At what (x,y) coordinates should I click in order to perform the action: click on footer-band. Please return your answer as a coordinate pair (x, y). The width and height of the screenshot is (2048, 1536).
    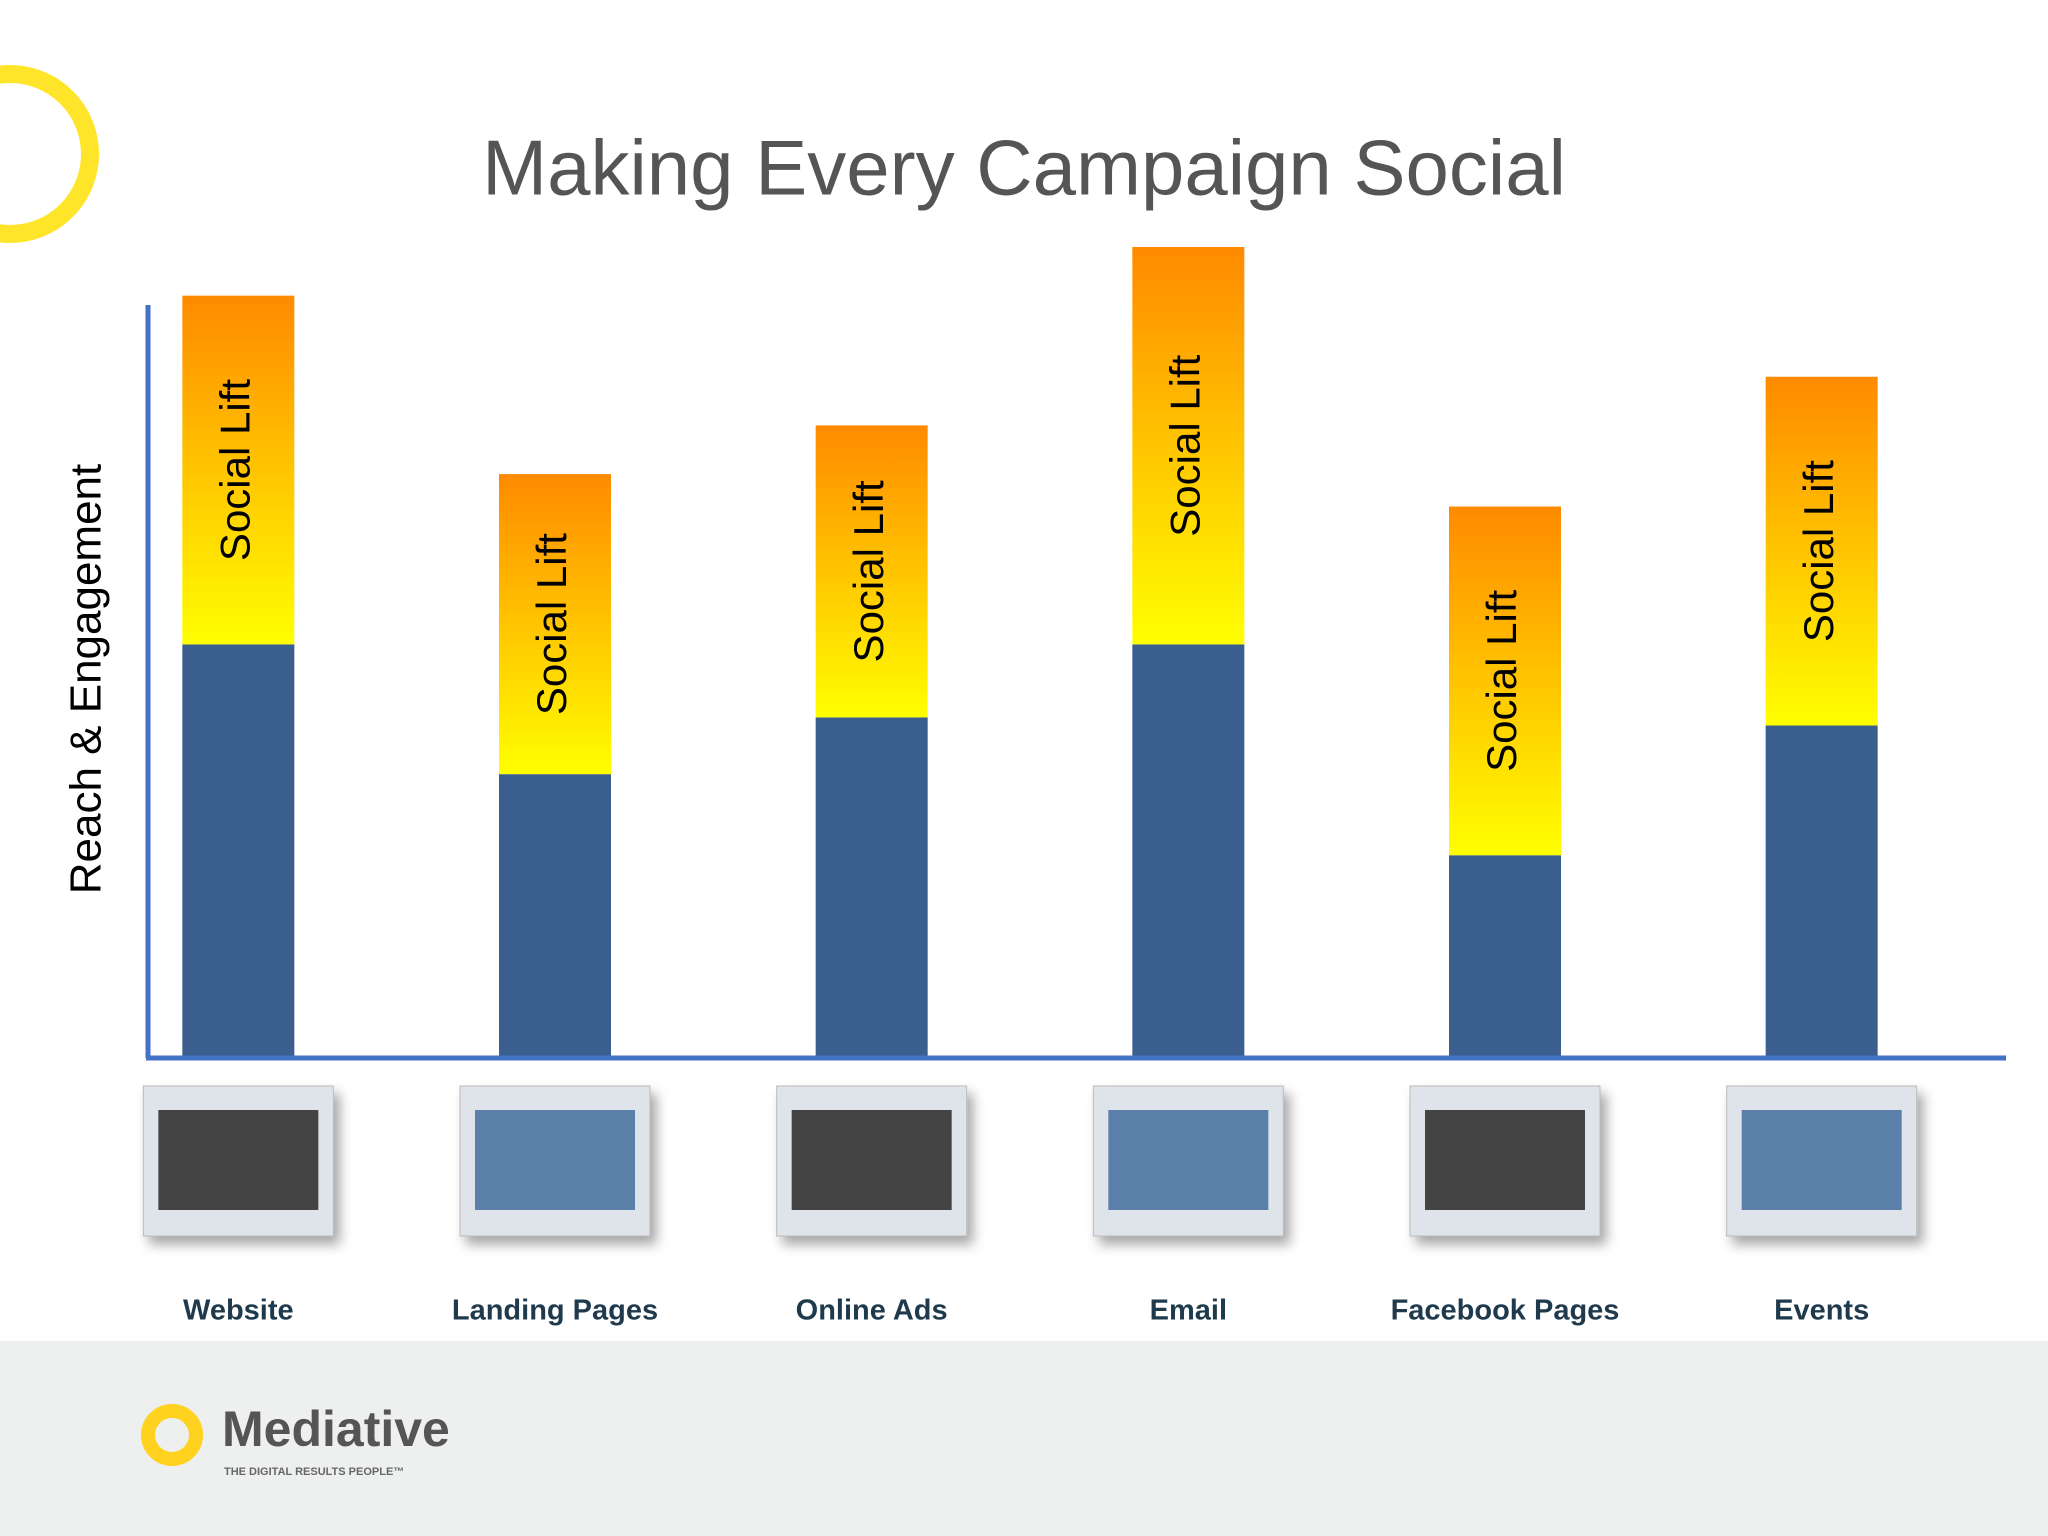
    Looking at the image, I should click on (1024, 1438).